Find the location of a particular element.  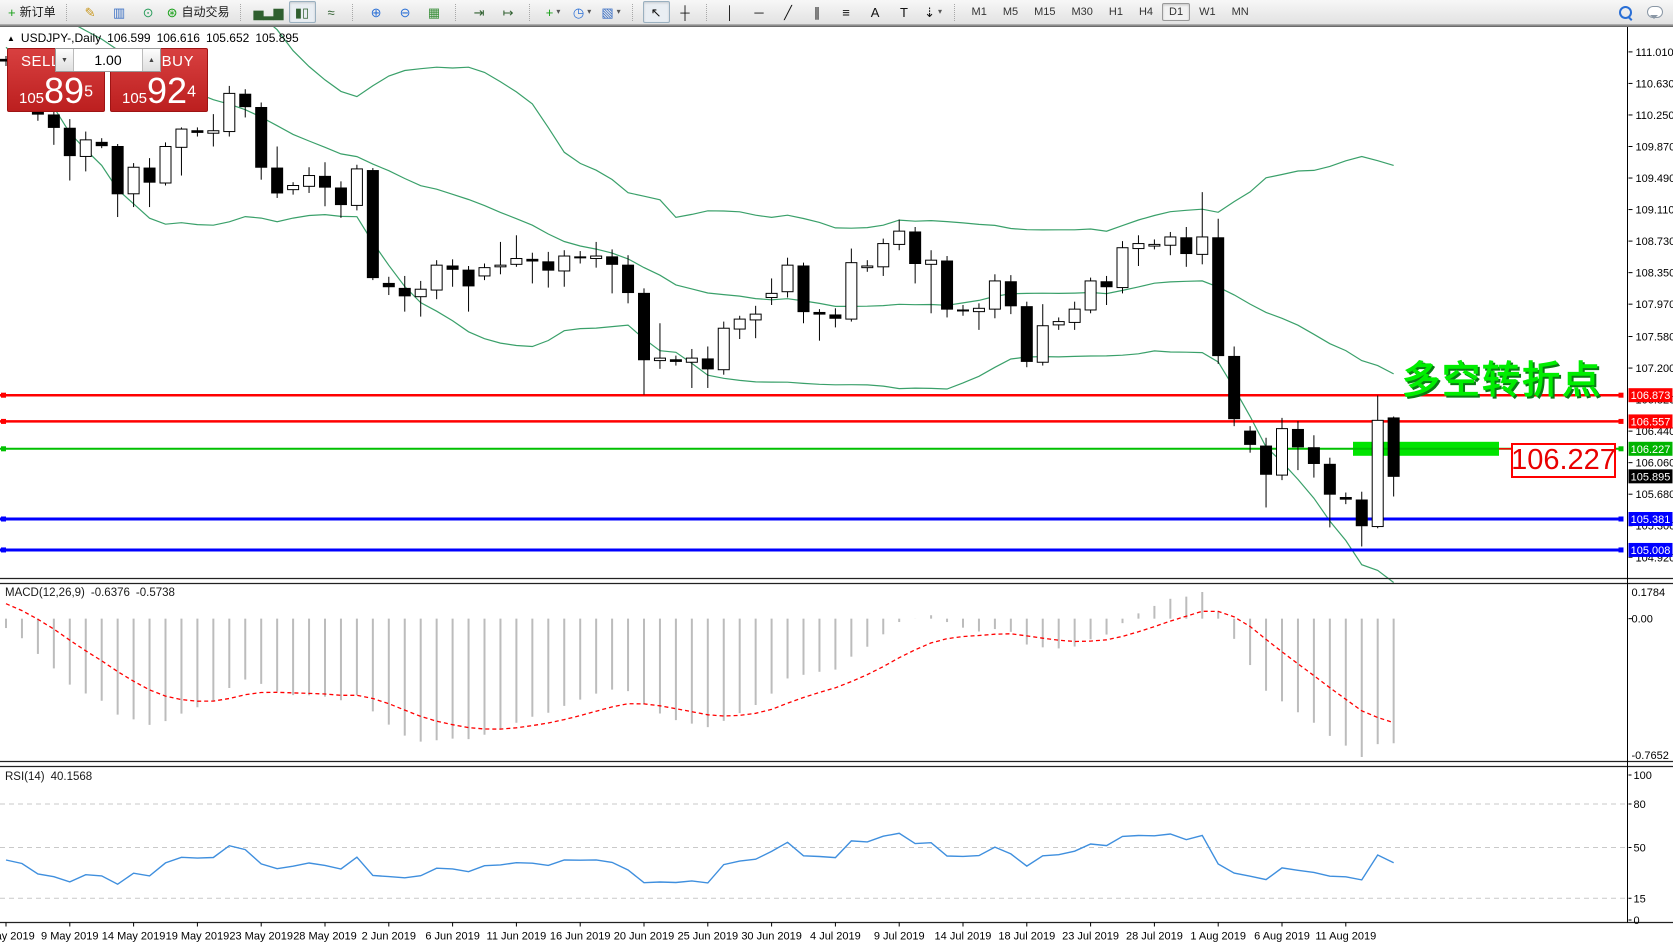

market-watch-button: ▥ is located at coordinates (119, 12).